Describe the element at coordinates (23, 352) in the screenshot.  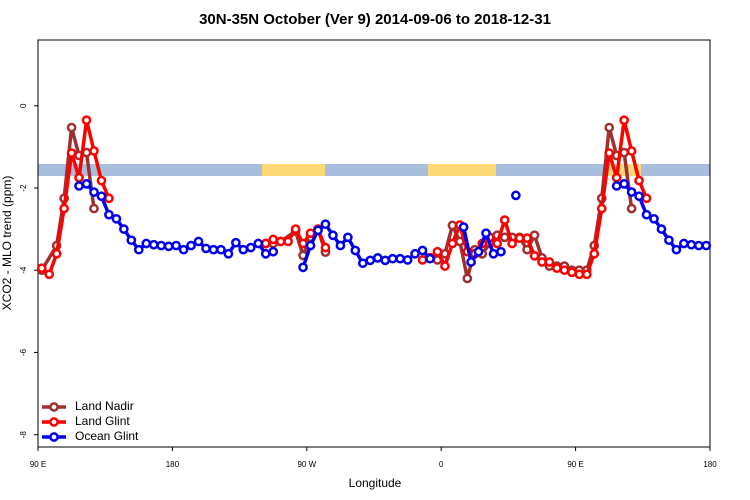
I see `y-tick-label: -6` at that location.